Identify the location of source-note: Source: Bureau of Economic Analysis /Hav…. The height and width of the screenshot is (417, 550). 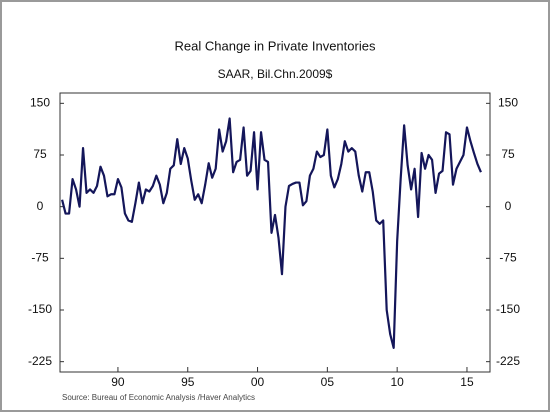
(158, 397).